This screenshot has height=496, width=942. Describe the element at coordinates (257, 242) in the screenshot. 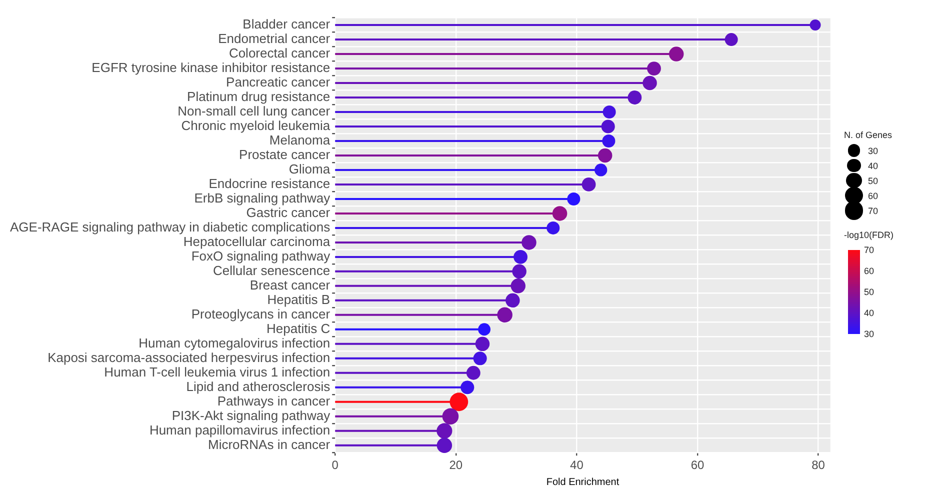

I see `y-tick-label: Hepatocellular carcinoma` at that location.